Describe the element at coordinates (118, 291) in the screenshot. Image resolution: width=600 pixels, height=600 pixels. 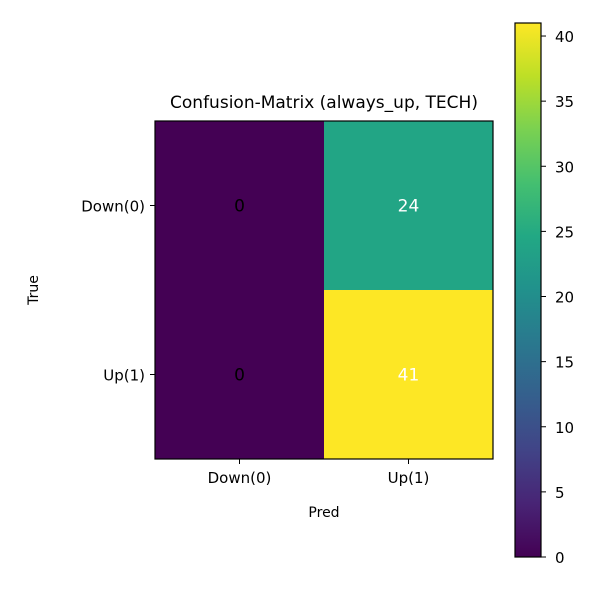
I see `y-axis-ticks: Down(0) Up(1)` at that location.